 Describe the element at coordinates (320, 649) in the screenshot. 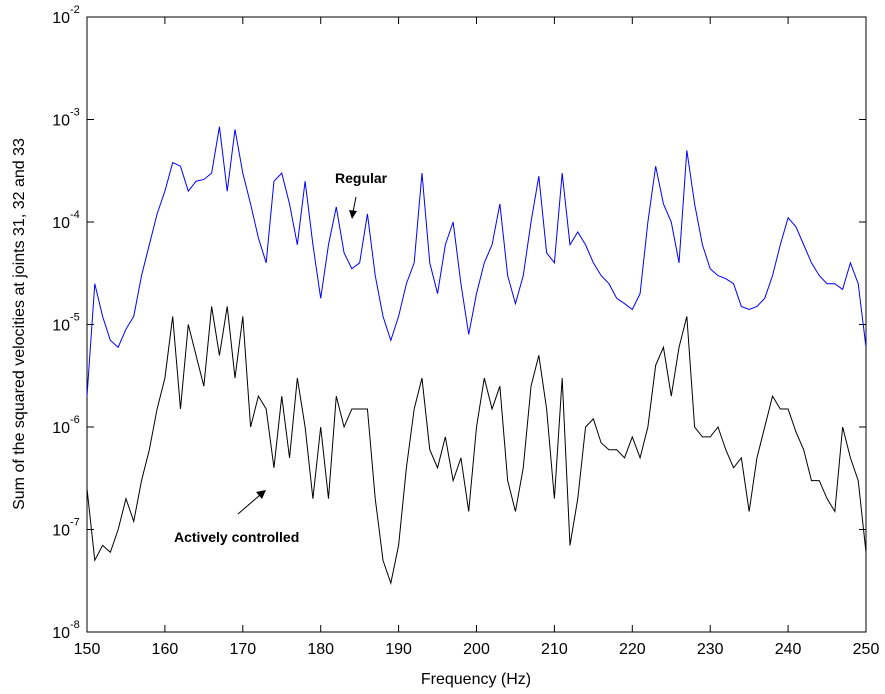

I see `x-tick-label: 180` at that location.